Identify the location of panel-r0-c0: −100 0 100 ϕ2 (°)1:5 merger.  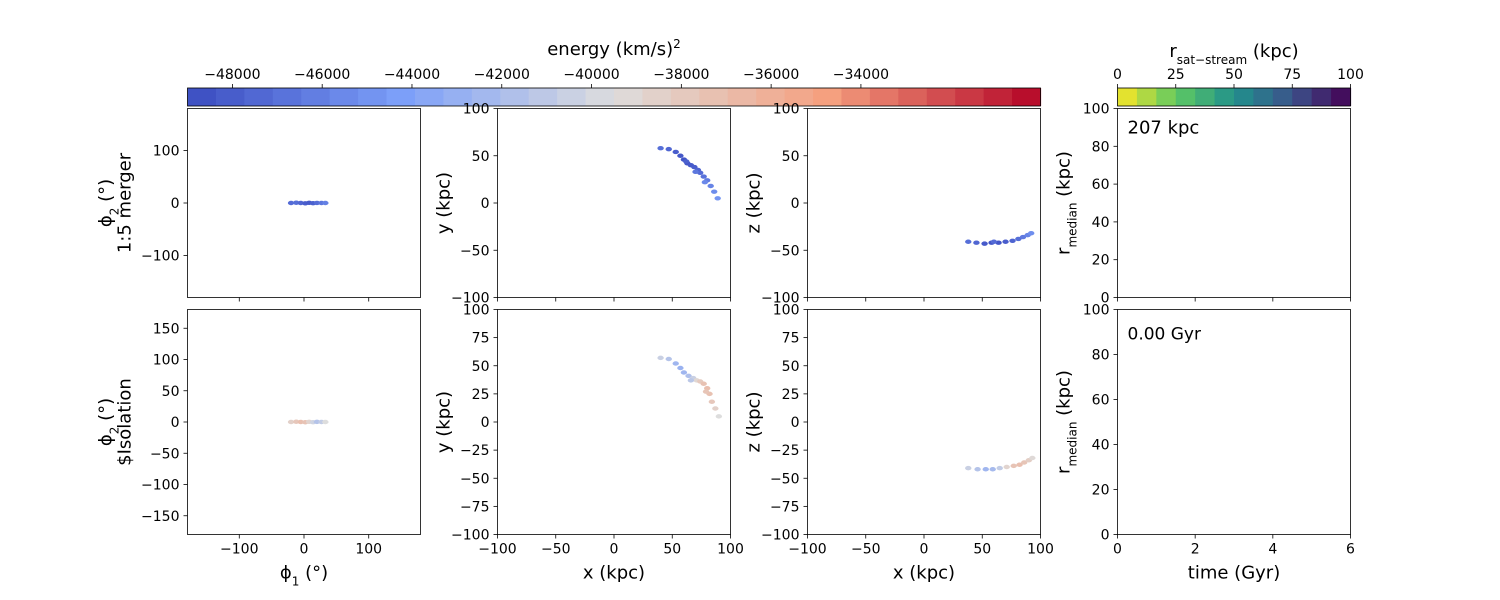
(258, 205).